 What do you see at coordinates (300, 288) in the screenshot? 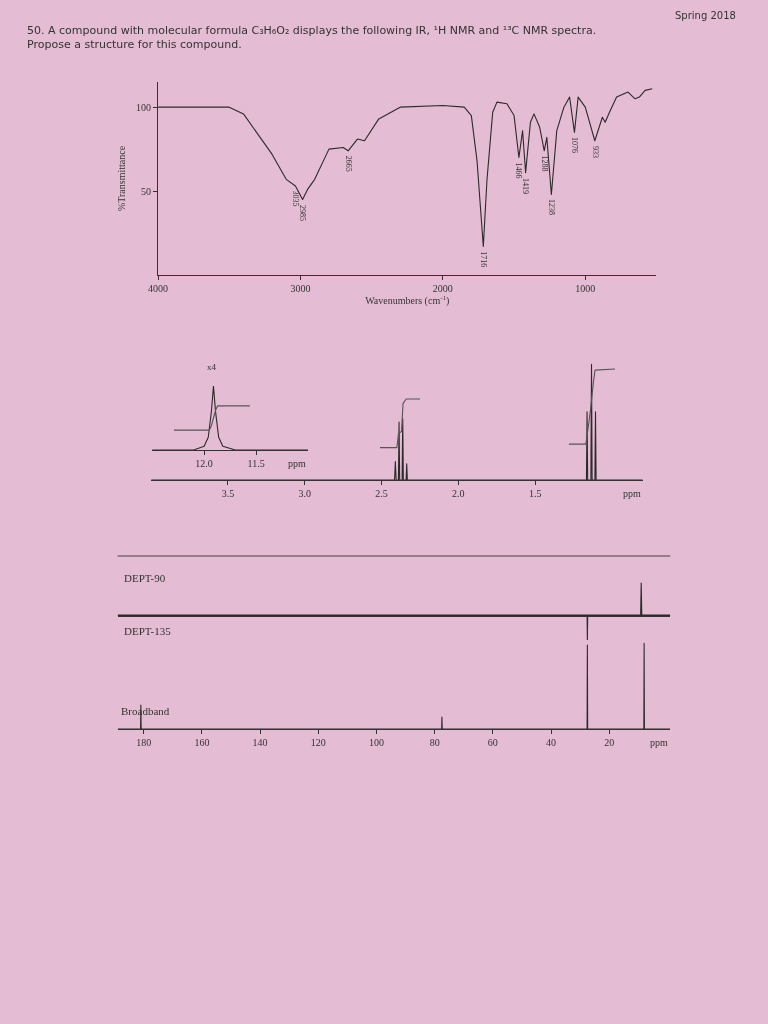
I see `x-tick-label: 3000` at bounding box center [300, 288].